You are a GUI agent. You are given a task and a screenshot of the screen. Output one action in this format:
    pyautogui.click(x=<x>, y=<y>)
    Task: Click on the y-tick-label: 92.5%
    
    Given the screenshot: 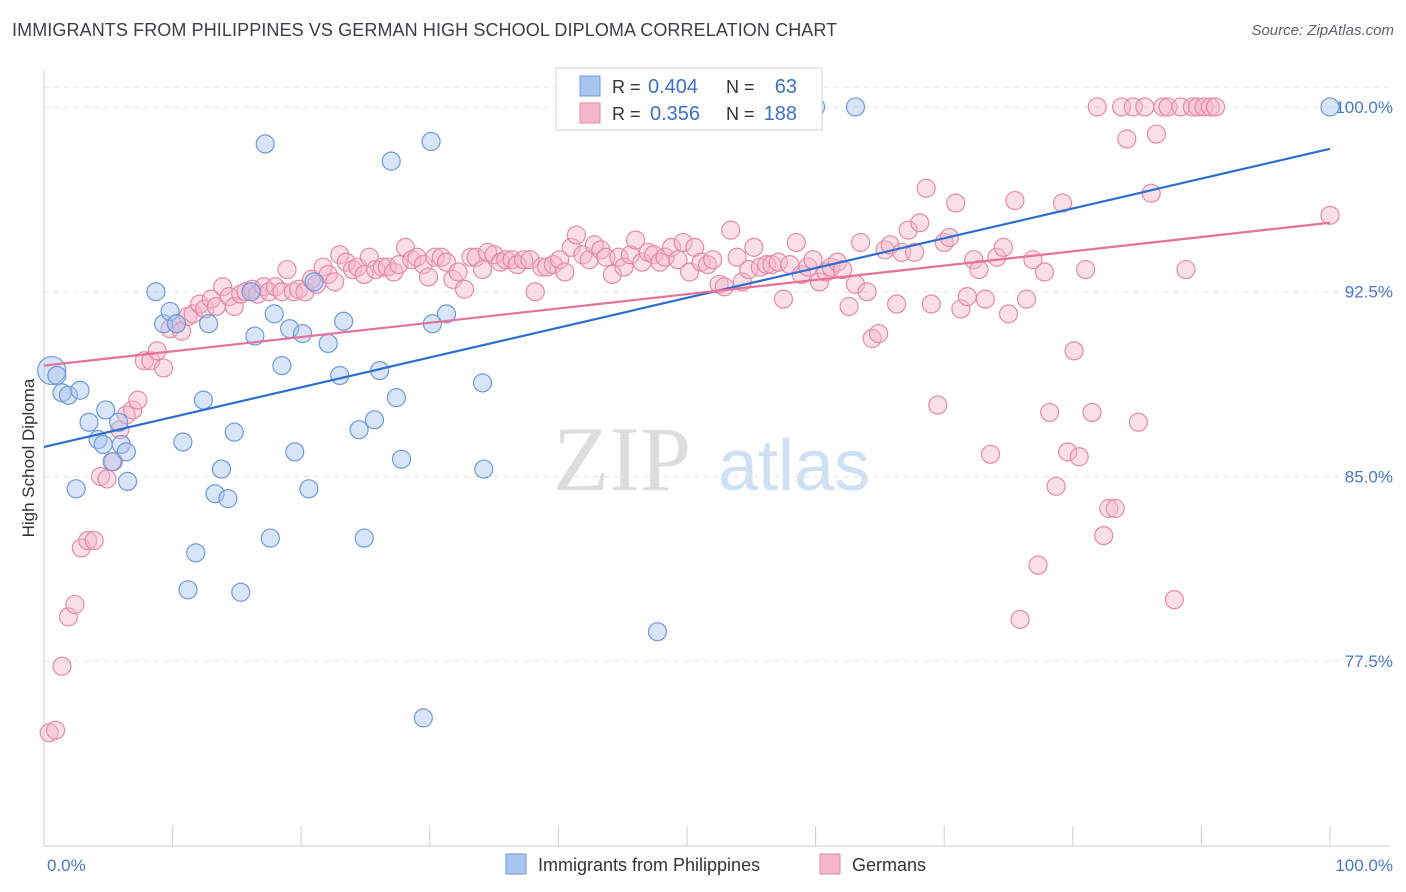 What is the action you would take?
    pyautogui.click(x=1369, y=292)
    